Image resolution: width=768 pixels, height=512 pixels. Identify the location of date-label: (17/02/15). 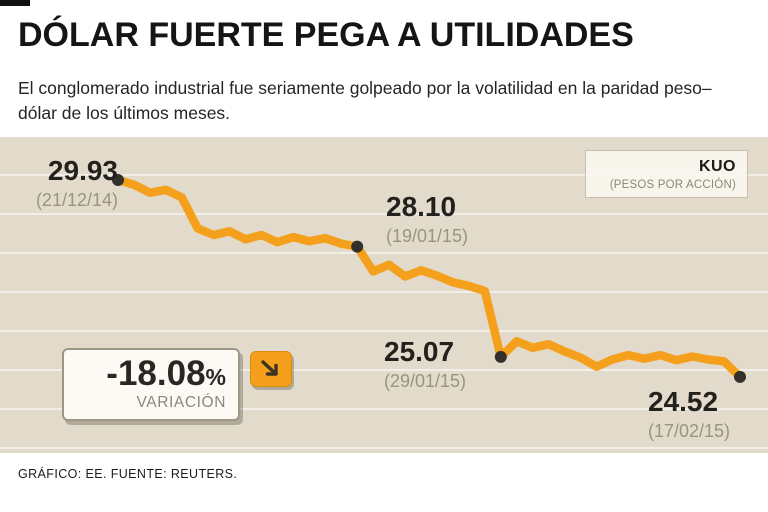
(689, 431).